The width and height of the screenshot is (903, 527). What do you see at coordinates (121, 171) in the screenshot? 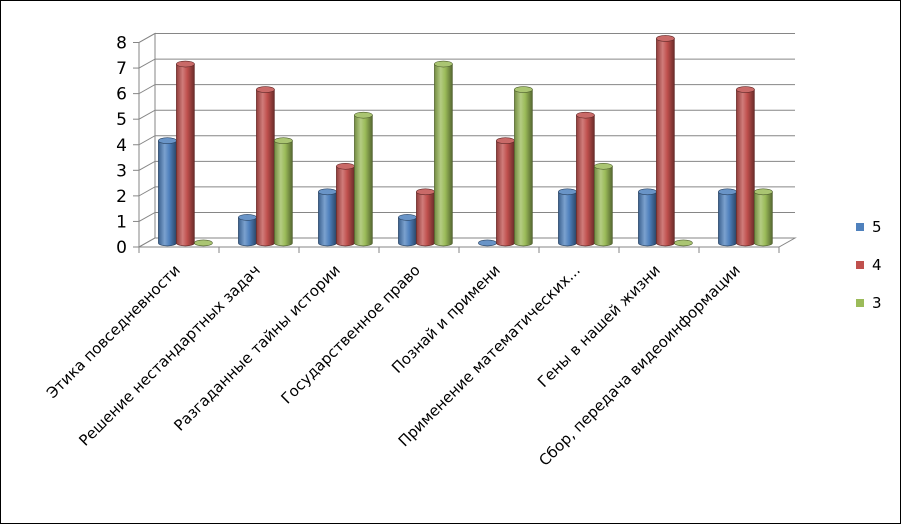
I see `y-tick-label: 3` at bounding box center [121, 171].